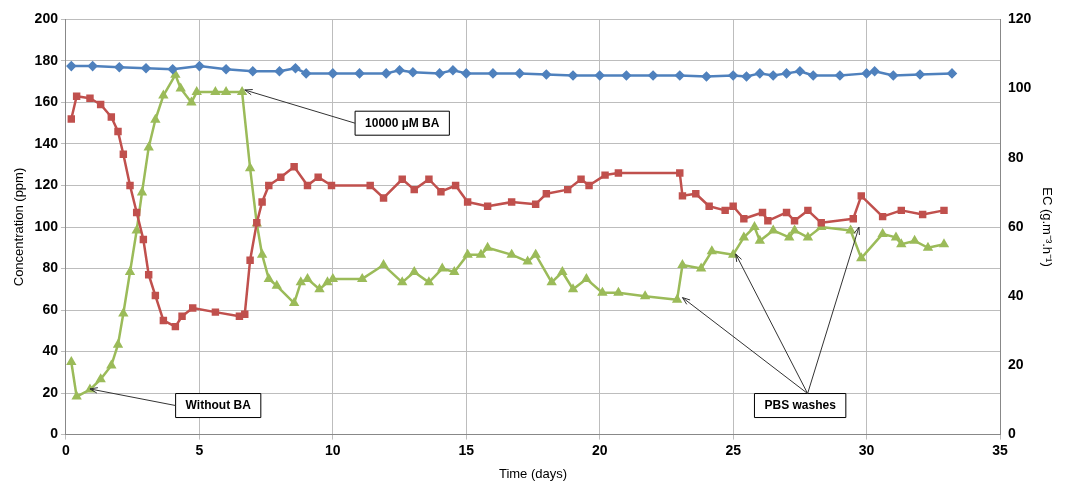 This screenshot has height=495, width=1078. Describe the element at coordinates (1000, 449) in the screenshot. I see `x-tick-label: 35` at that location.